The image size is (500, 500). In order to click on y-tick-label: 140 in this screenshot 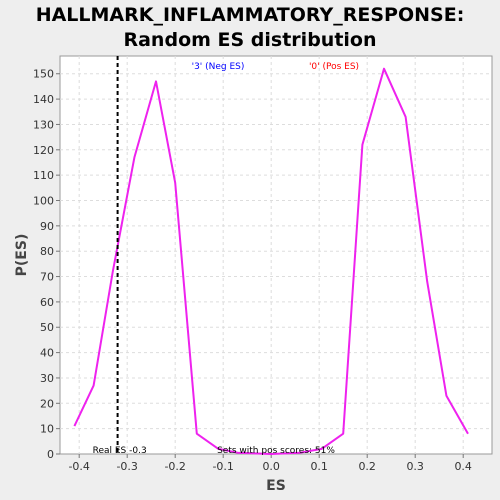, I will do `click(43, 99)`.